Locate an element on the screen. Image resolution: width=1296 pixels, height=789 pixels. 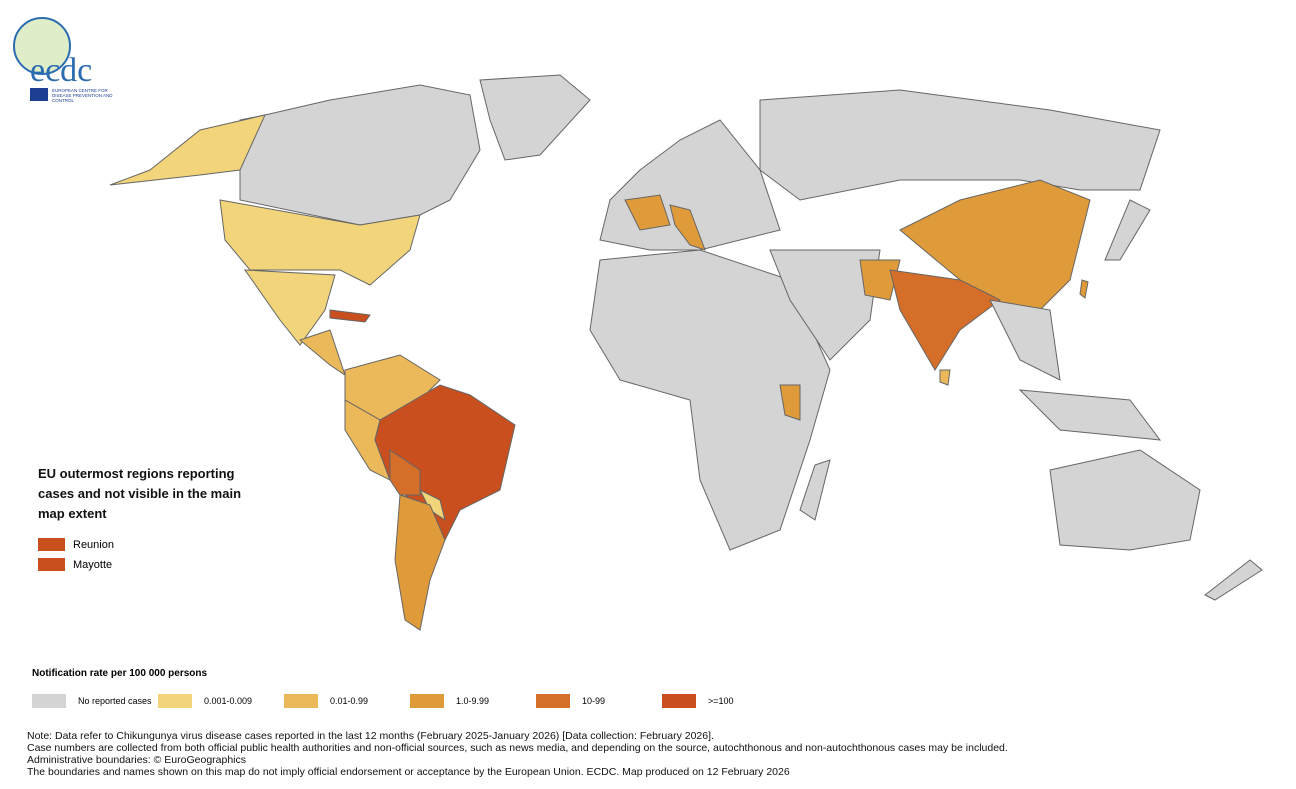
logo-name: ecdc is located at coordinates (61, 70).